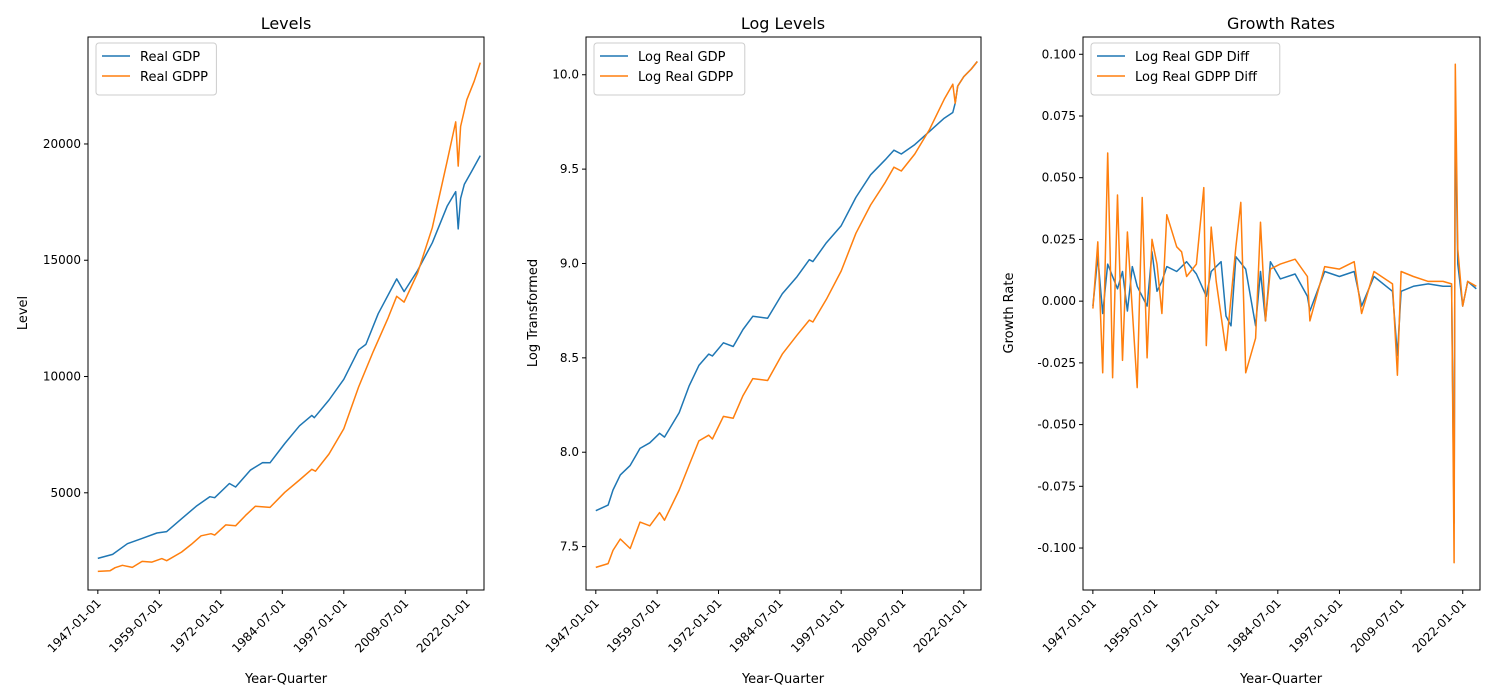  I want to click on y-tick-label: -0.025, so click(1056, 363).